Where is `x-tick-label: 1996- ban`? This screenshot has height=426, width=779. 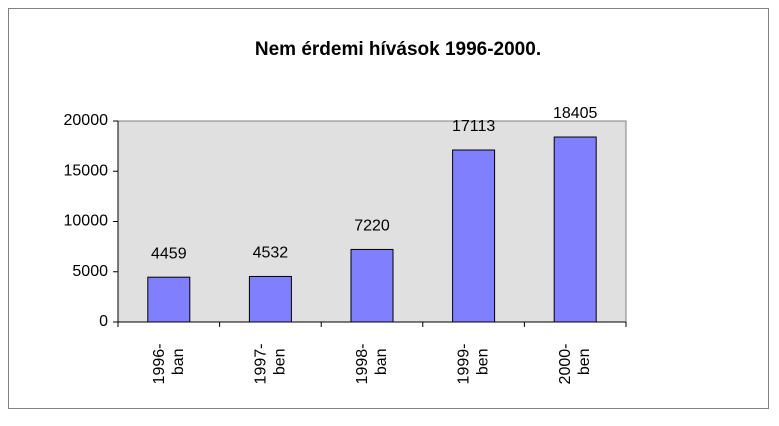
x-tick-label: 1996- ban is located at coordinates (169, 364).